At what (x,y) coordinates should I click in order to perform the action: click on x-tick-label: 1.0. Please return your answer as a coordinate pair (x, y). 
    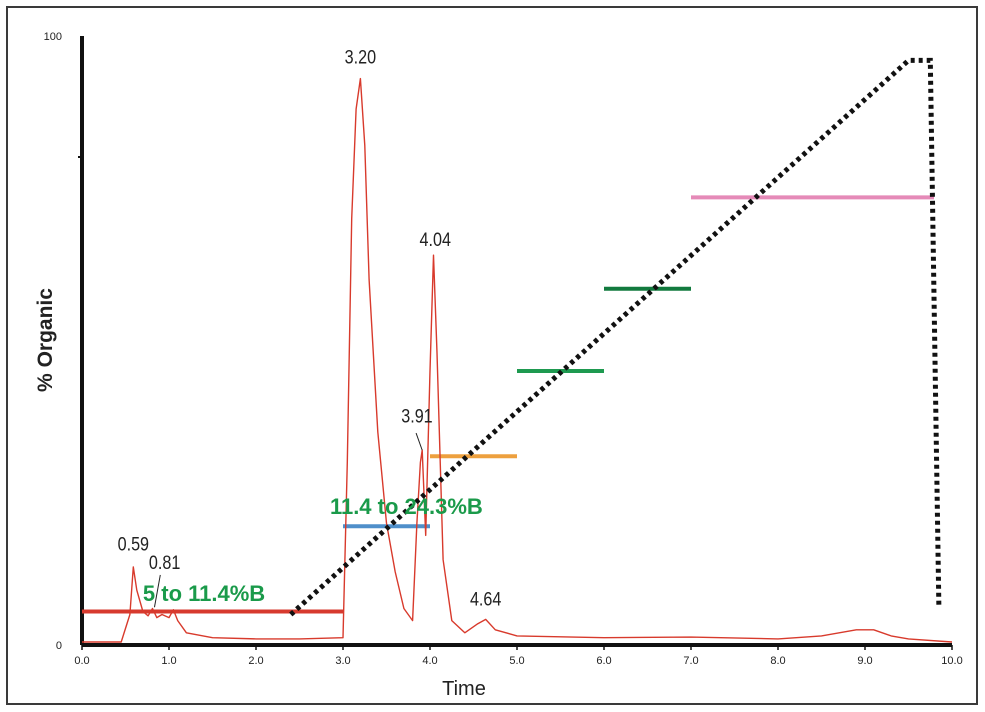
    Looking at the image, I should click on (168, 661).